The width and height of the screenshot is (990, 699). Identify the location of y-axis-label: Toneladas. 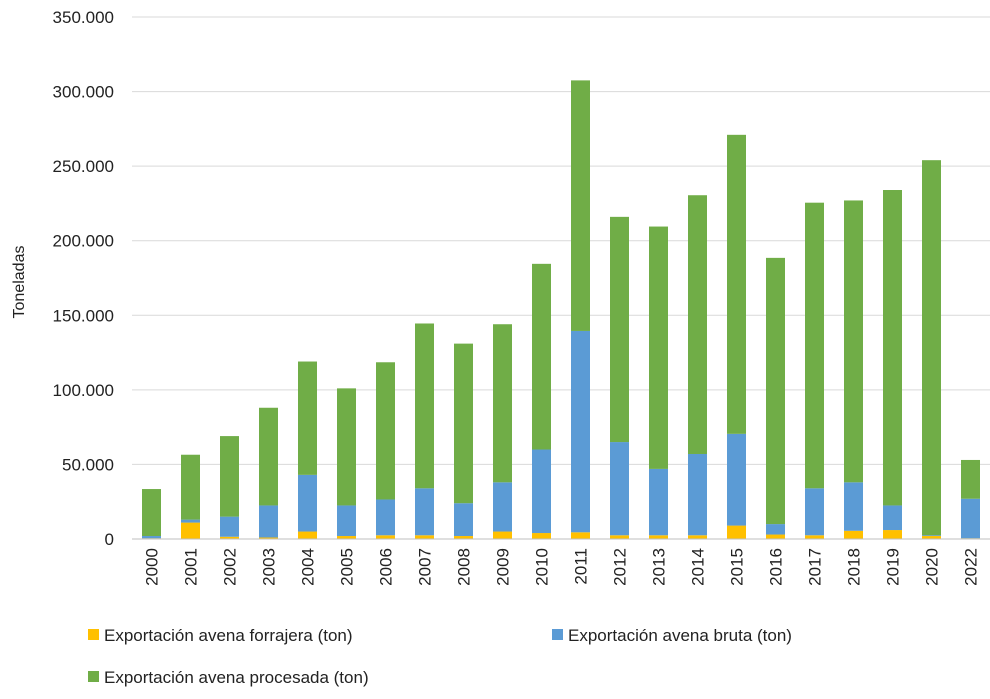
(19, 282).